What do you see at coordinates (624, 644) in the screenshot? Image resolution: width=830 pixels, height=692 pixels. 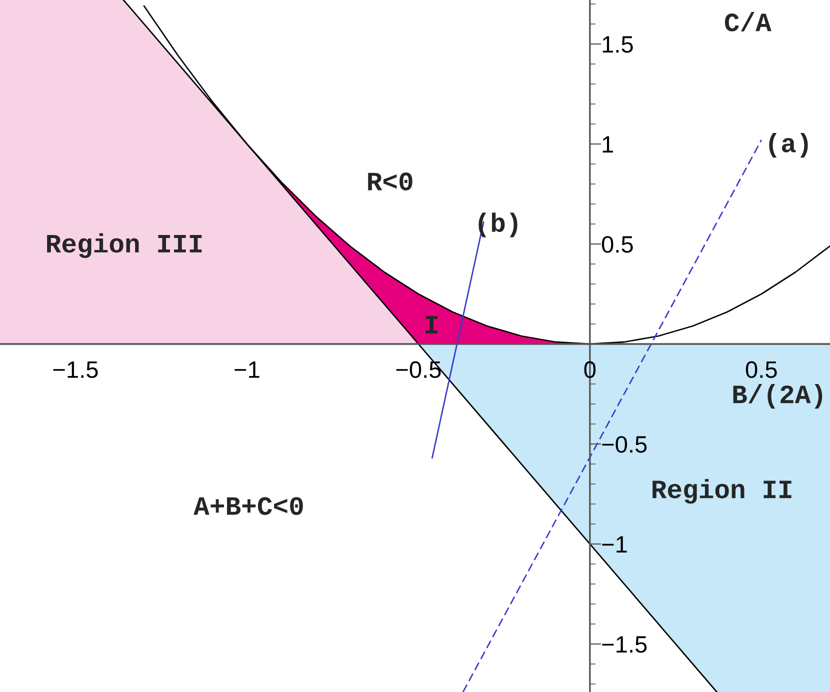 I see `y-tick-label: −1.5` at bounding box center [624, 644].